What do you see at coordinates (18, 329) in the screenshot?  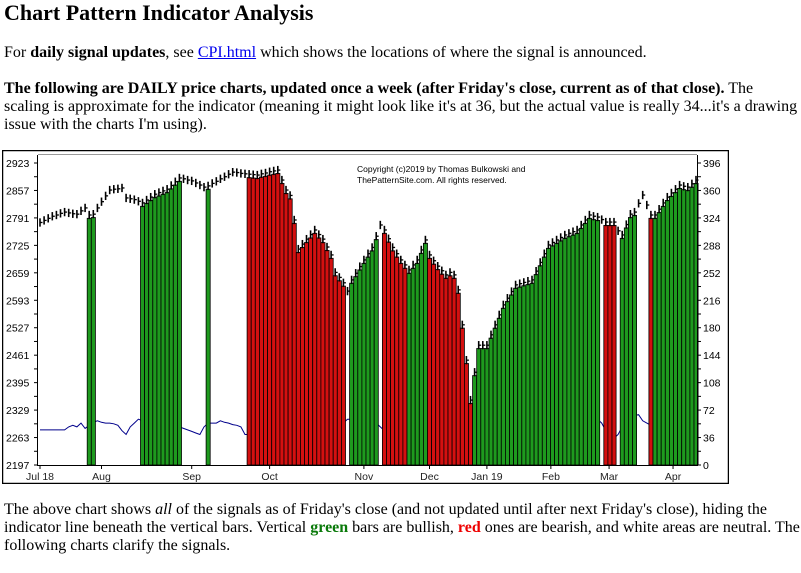 I see `left-axis-tick-label: 2527` at bounding box center [18, 329].